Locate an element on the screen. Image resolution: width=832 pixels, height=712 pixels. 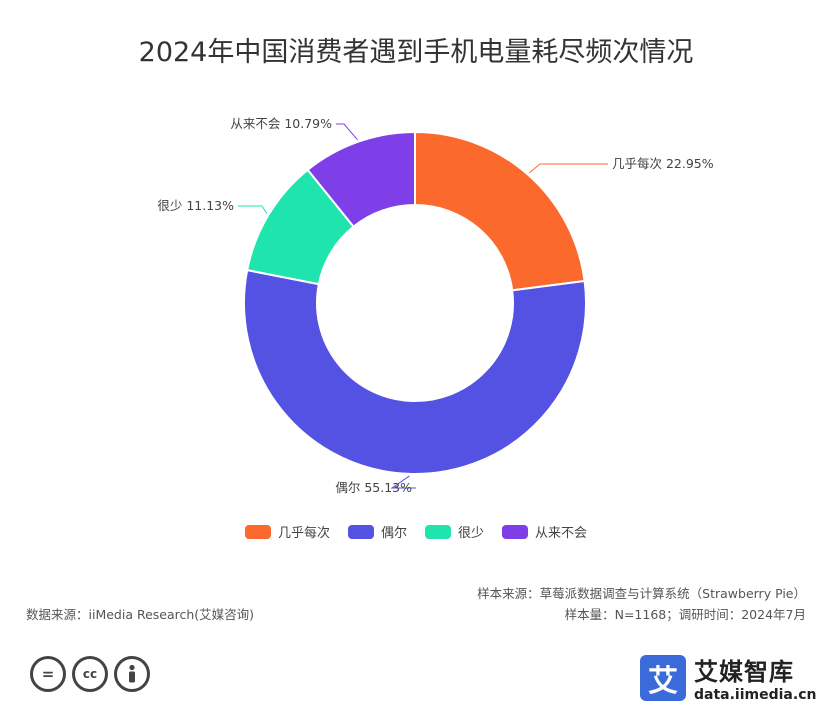
sample-info: 样本量：N=1168；调研时间：2024年7月 is located at coordinates (685, 614).